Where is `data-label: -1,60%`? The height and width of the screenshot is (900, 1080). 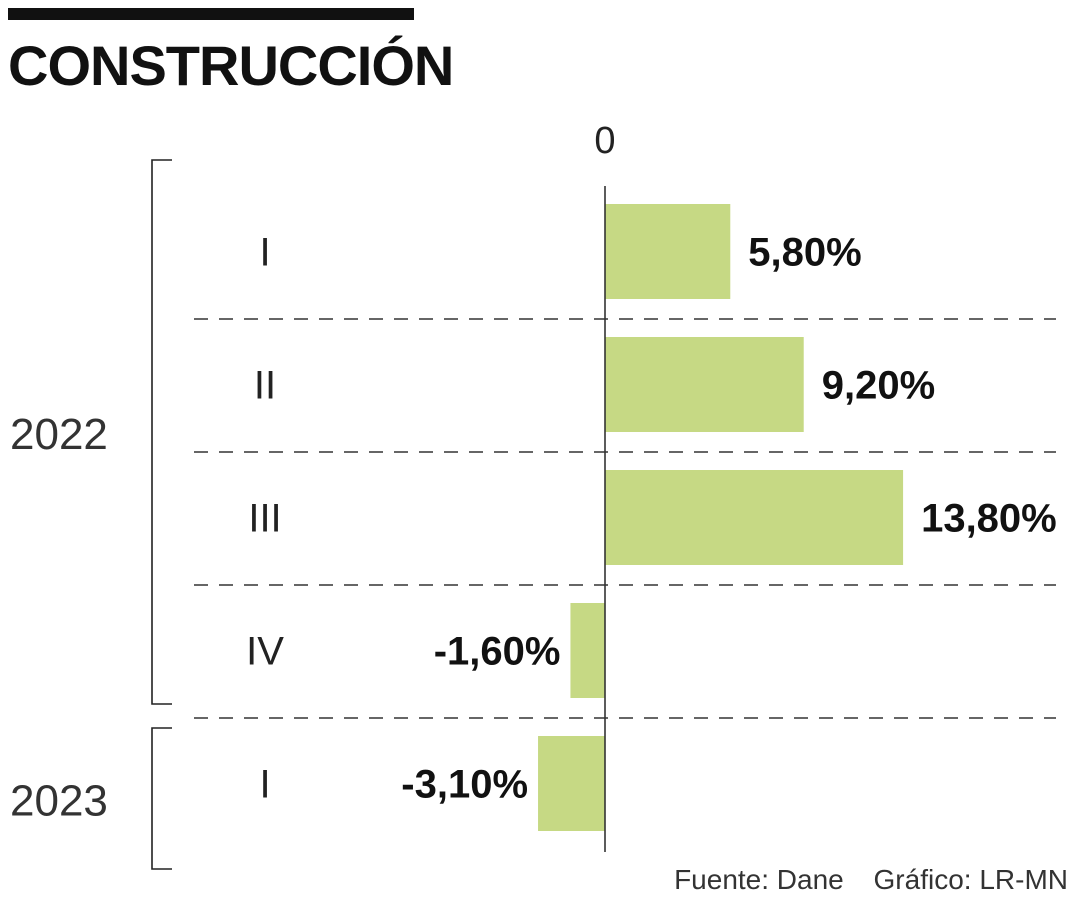
data-label: -1,60% is located at coordinates (497, 652).